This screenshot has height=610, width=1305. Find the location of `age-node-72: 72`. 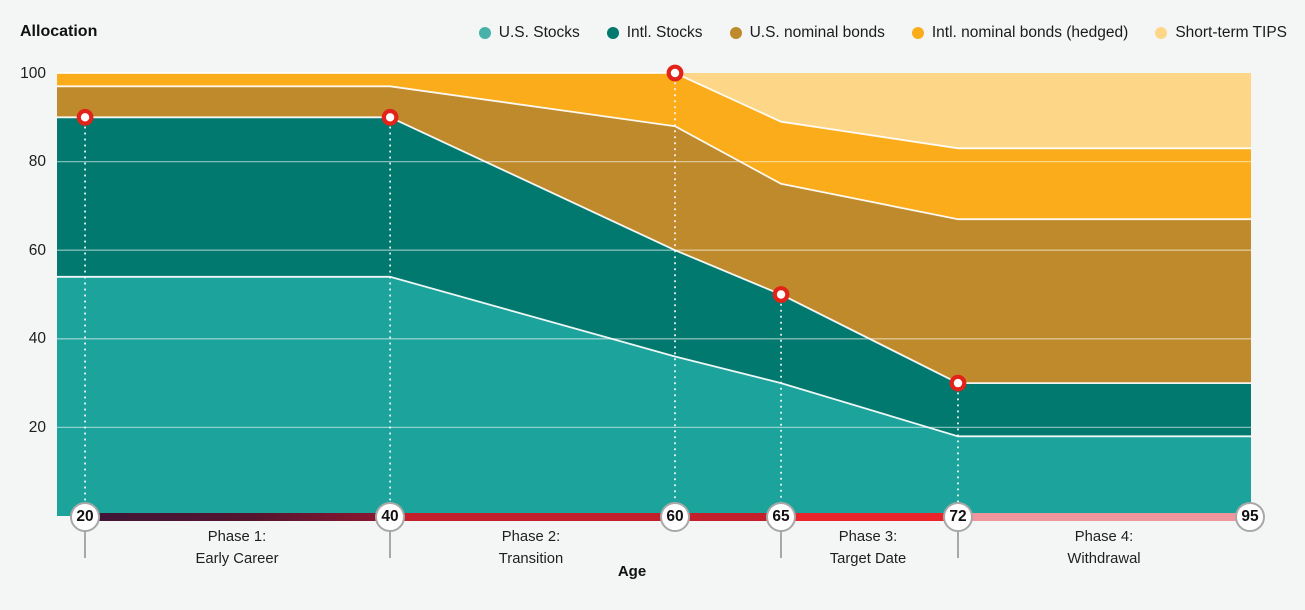

age-node-72: 72 is located at coordinates (958, 517).